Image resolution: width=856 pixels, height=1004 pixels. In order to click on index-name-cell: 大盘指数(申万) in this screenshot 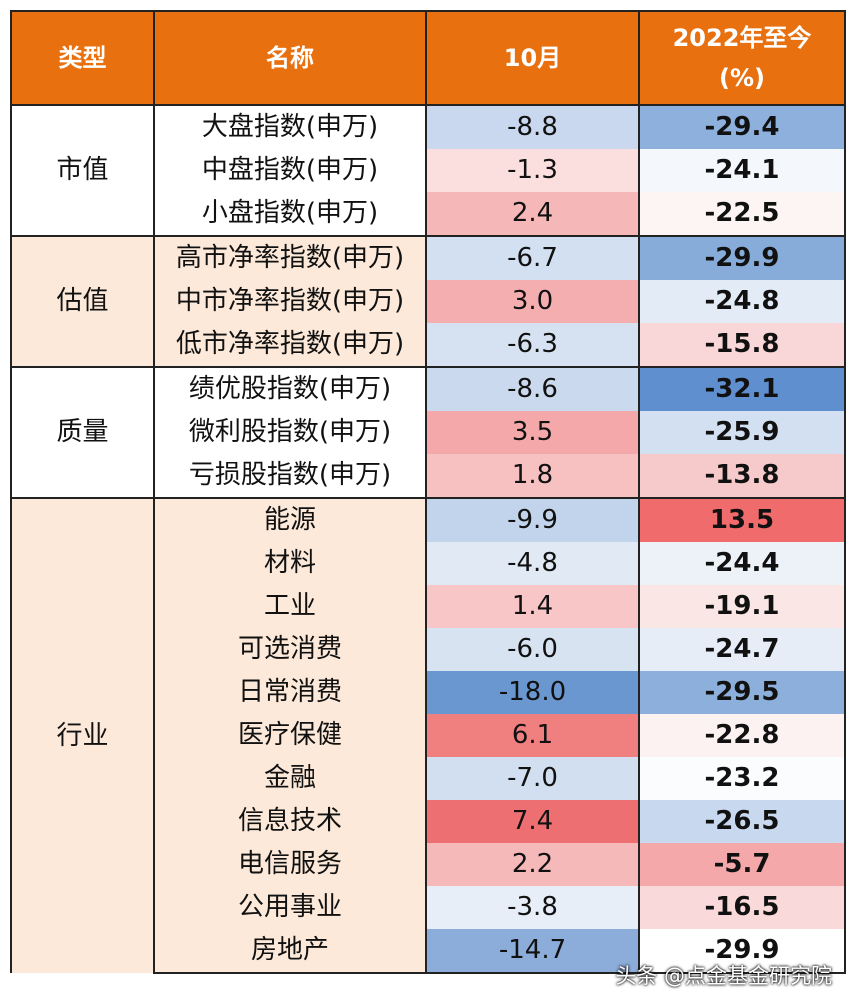, I will do `click(290, 126)`.